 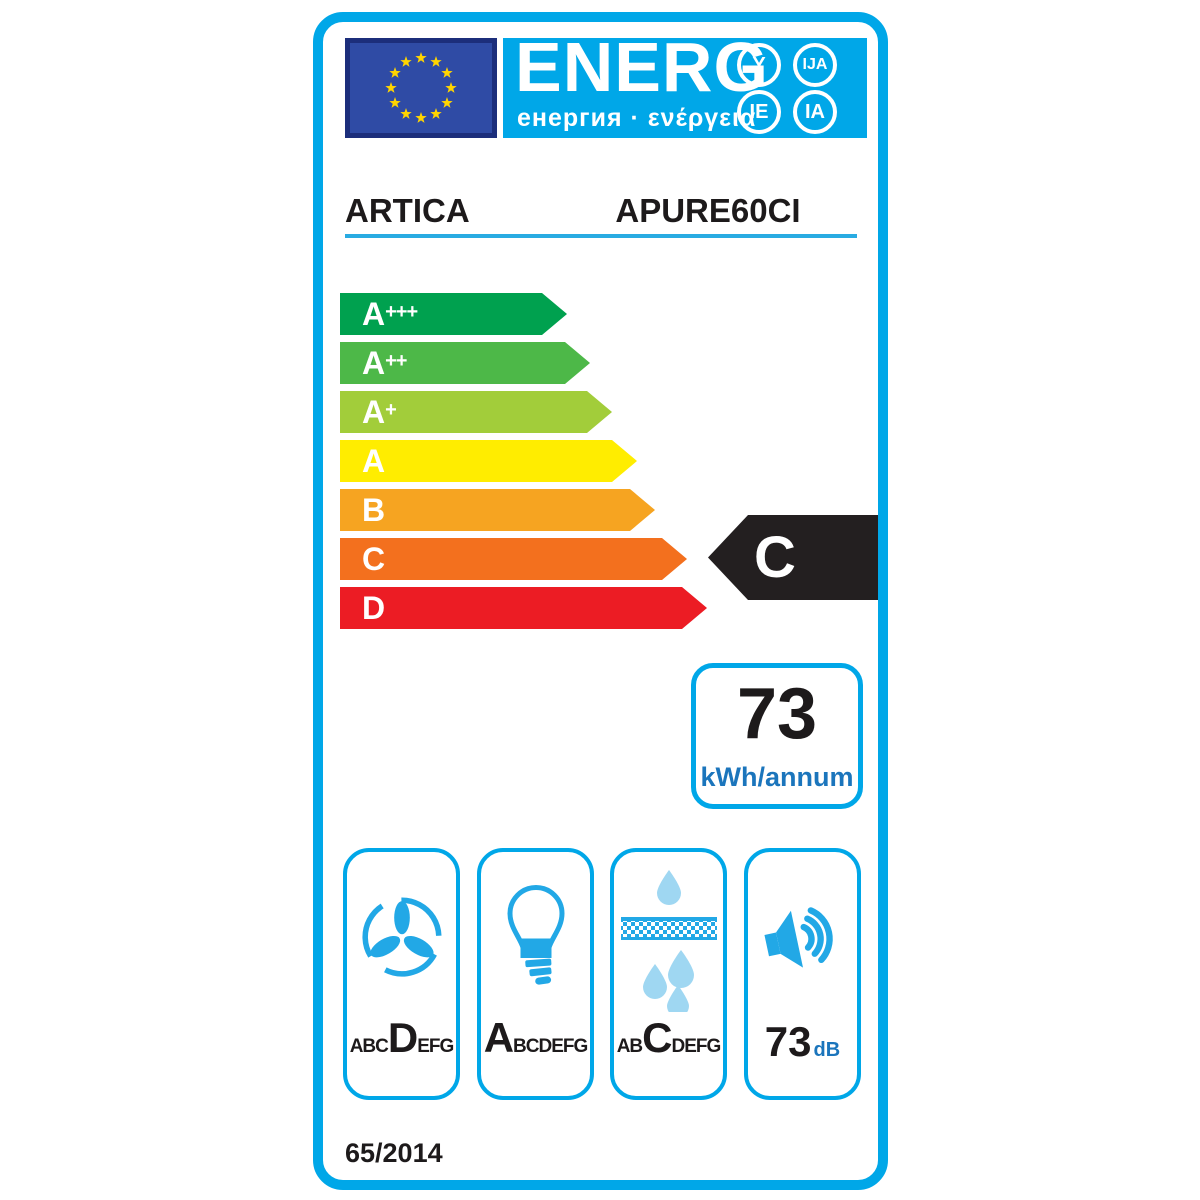 What do you see at coordinates (759, 112) in the screenshot?
I see `lang-circle-ie: IE` at bounding box center [759, 112].